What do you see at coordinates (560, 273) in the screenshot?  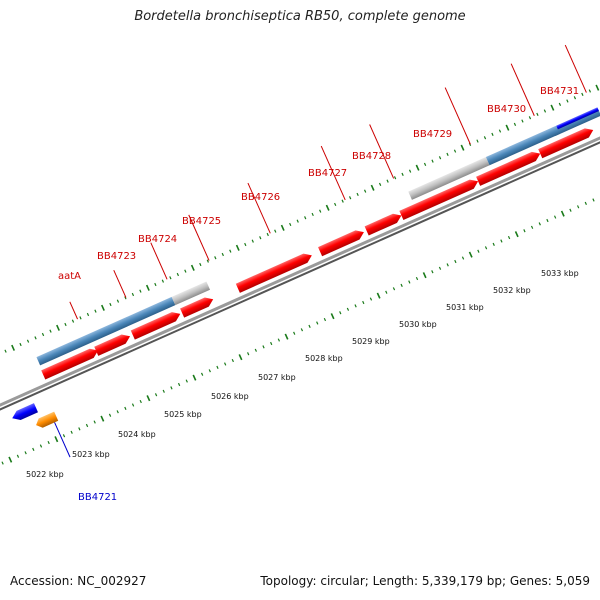 I see `kbp-label: 5033 kbp` at bounding box center [560, 273].